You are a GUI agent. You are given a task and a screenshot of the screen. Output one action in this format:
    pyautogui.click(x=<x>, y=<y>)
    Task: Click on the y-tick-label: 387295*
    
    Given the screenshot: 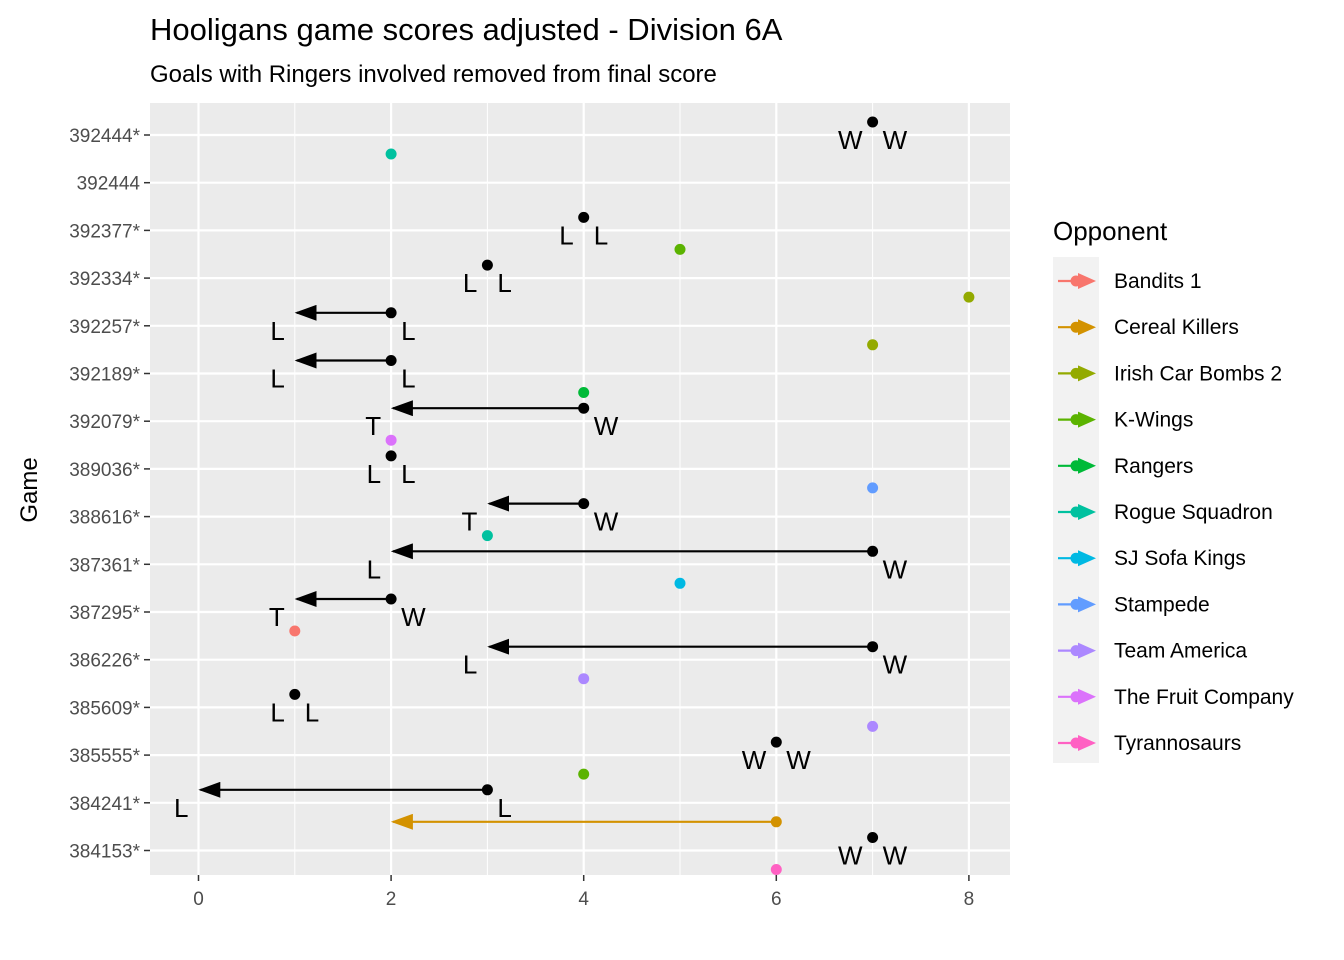 What is the action you would take?
    pyautogui.click(x=104, y=613)
    